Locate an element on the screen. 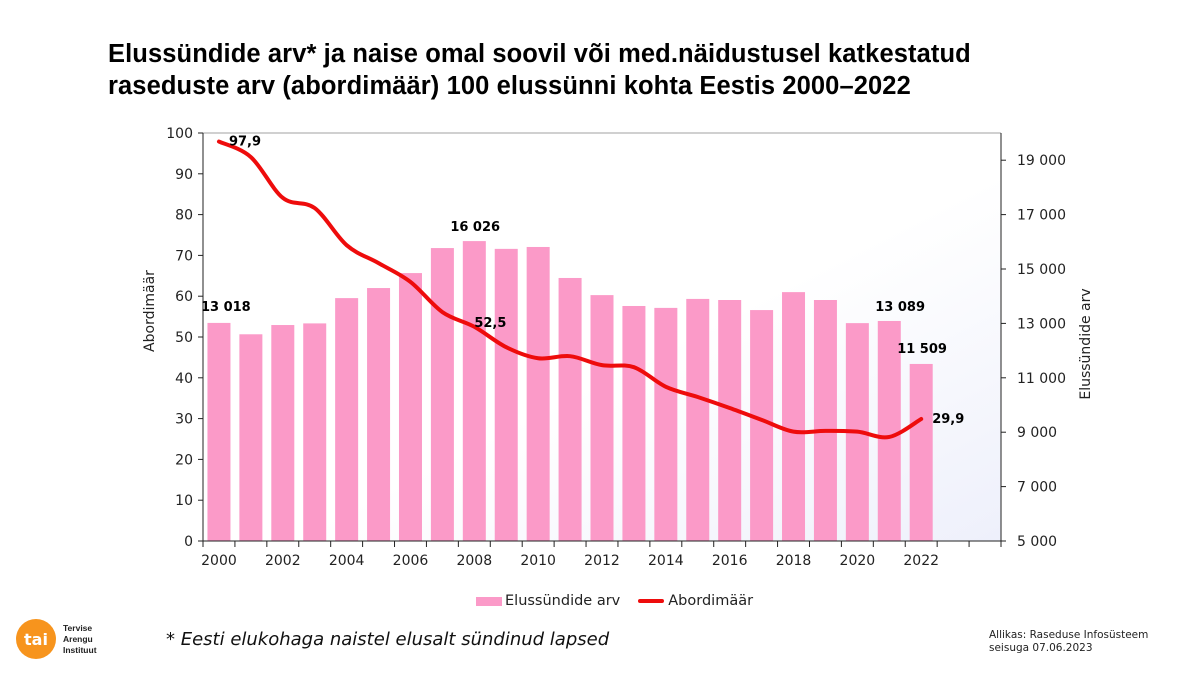  left-tick-label: 100 is located at coordinates (179, 134).